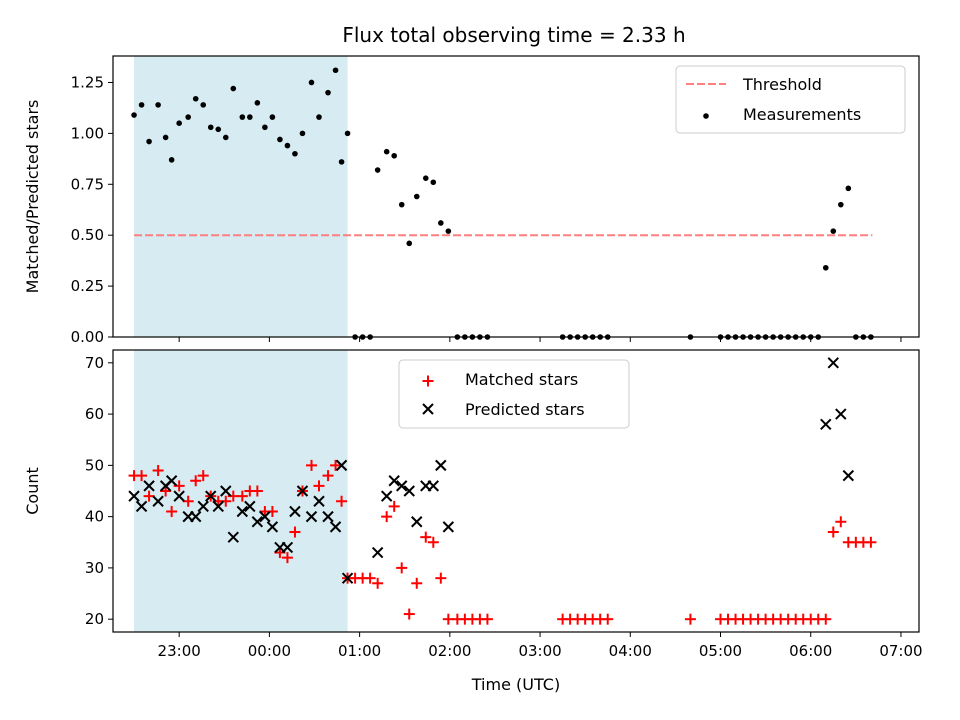 The image size is (960, 720). I want to click on y-tick-label: 1.00, so click(87, 133).